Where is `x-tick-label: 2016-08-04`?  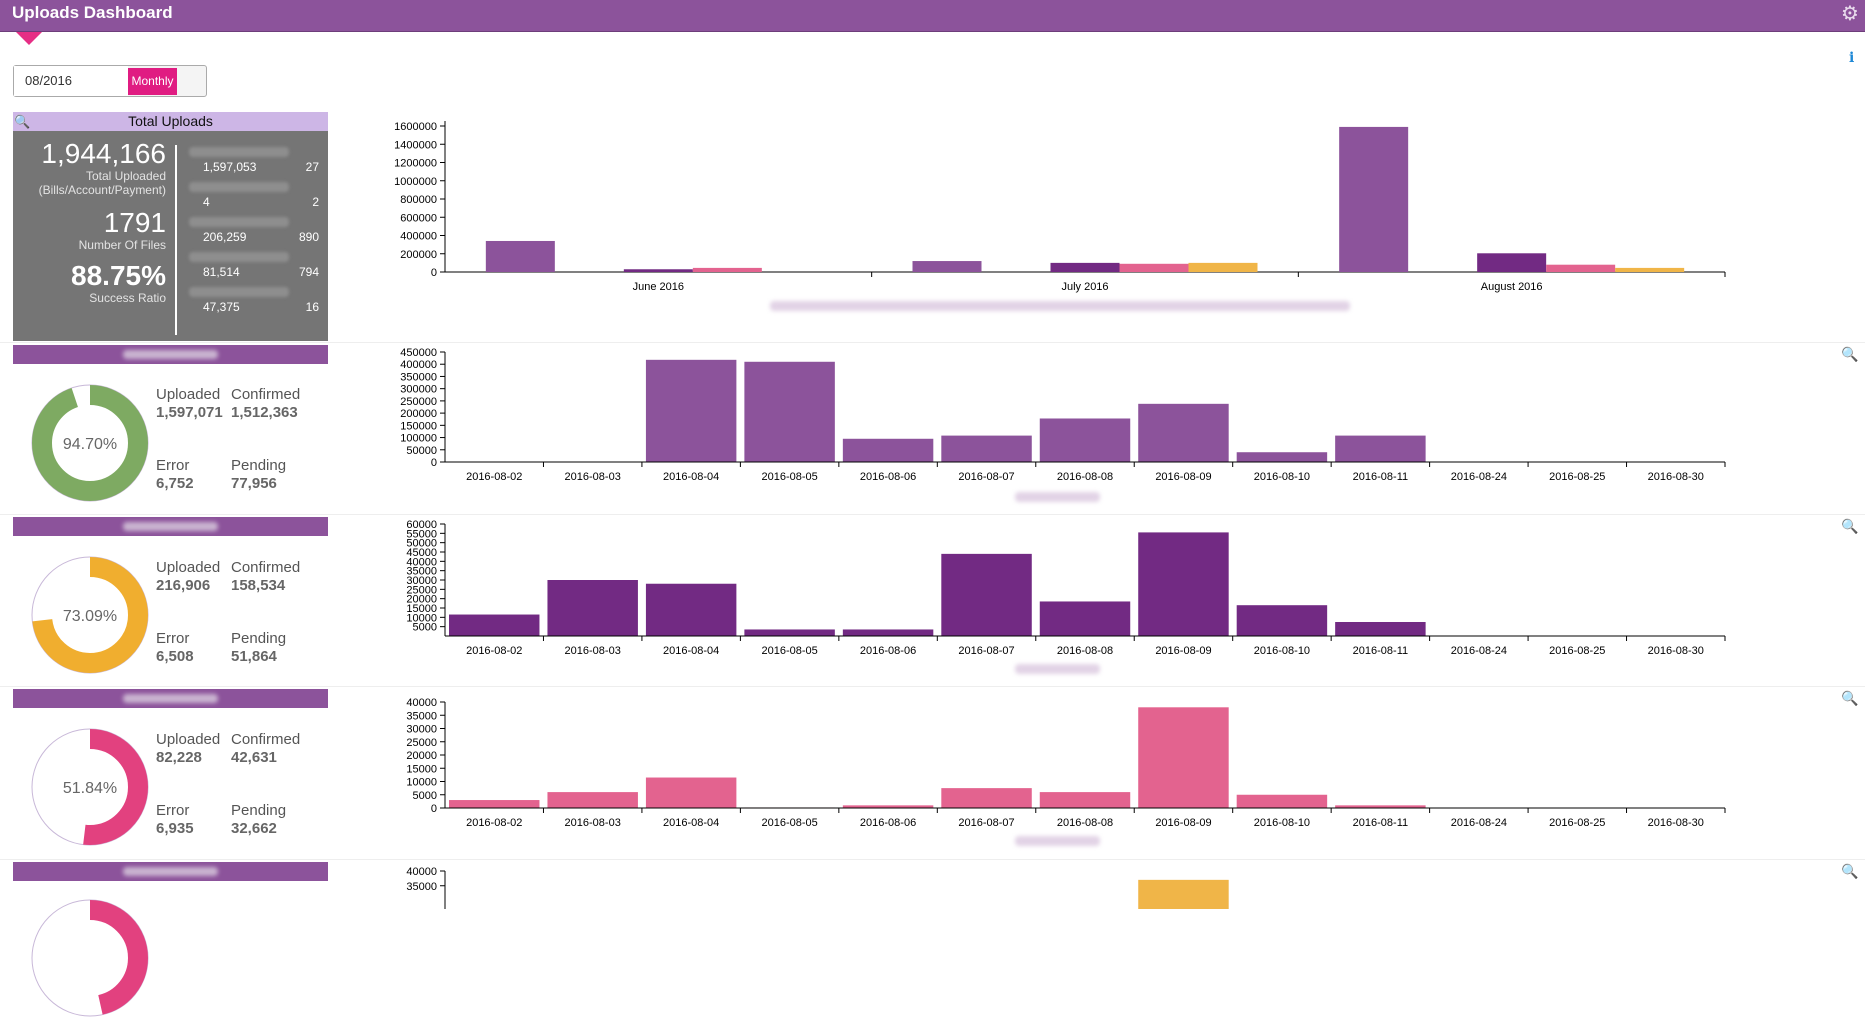 x-tick-label: 2016-08-04 is located at coordinates (691, 823).